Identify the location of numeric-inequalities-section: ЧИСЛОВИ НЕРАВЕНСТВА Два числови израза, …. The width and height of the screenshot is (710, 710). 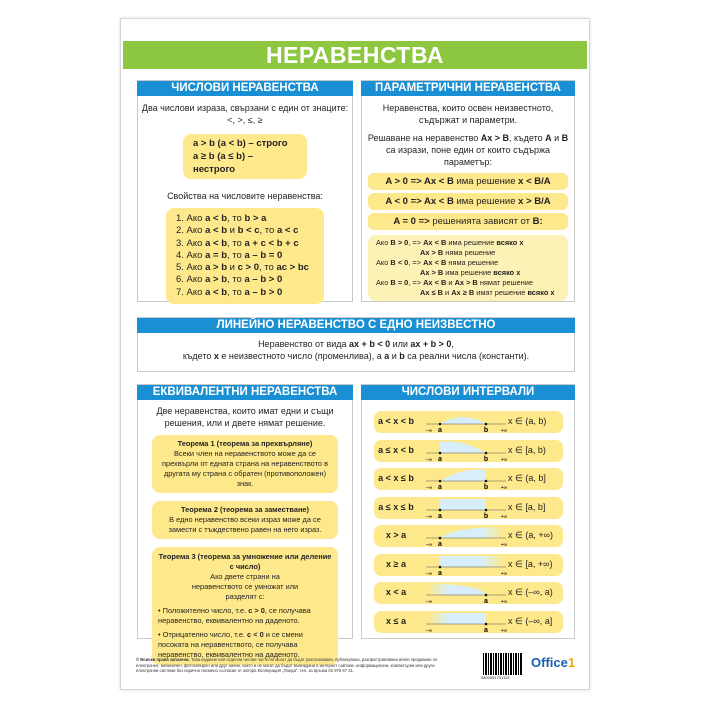
(245, 192).